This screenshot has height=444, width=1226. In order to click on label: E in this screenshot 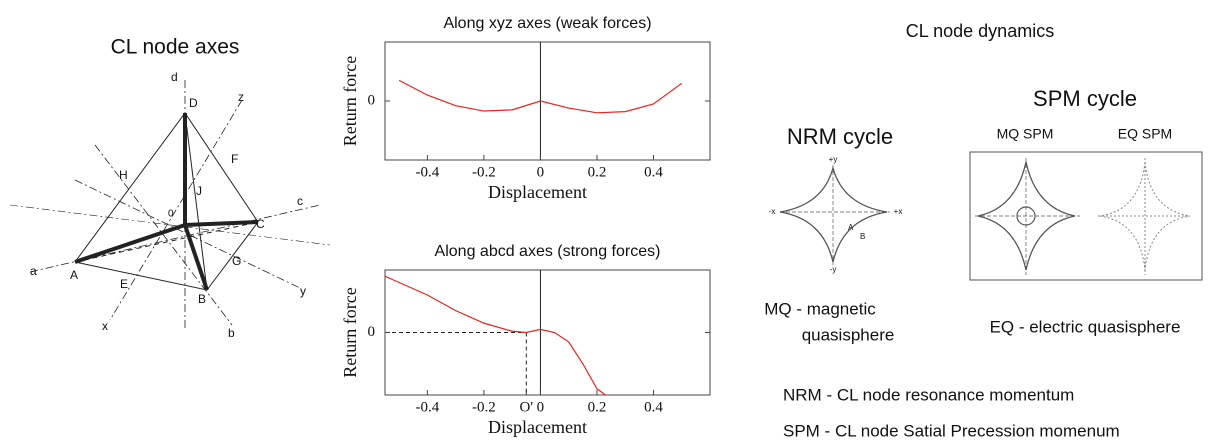, I will do `click(124, 284)`.